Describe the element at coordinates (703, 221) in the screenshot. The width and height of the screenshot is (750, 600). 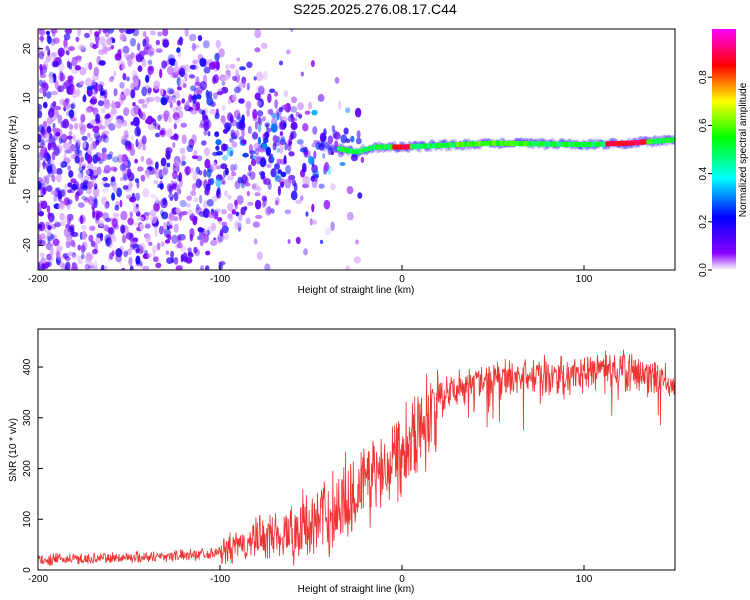
I see `colorbar-tick-label: 0.2` at that location.